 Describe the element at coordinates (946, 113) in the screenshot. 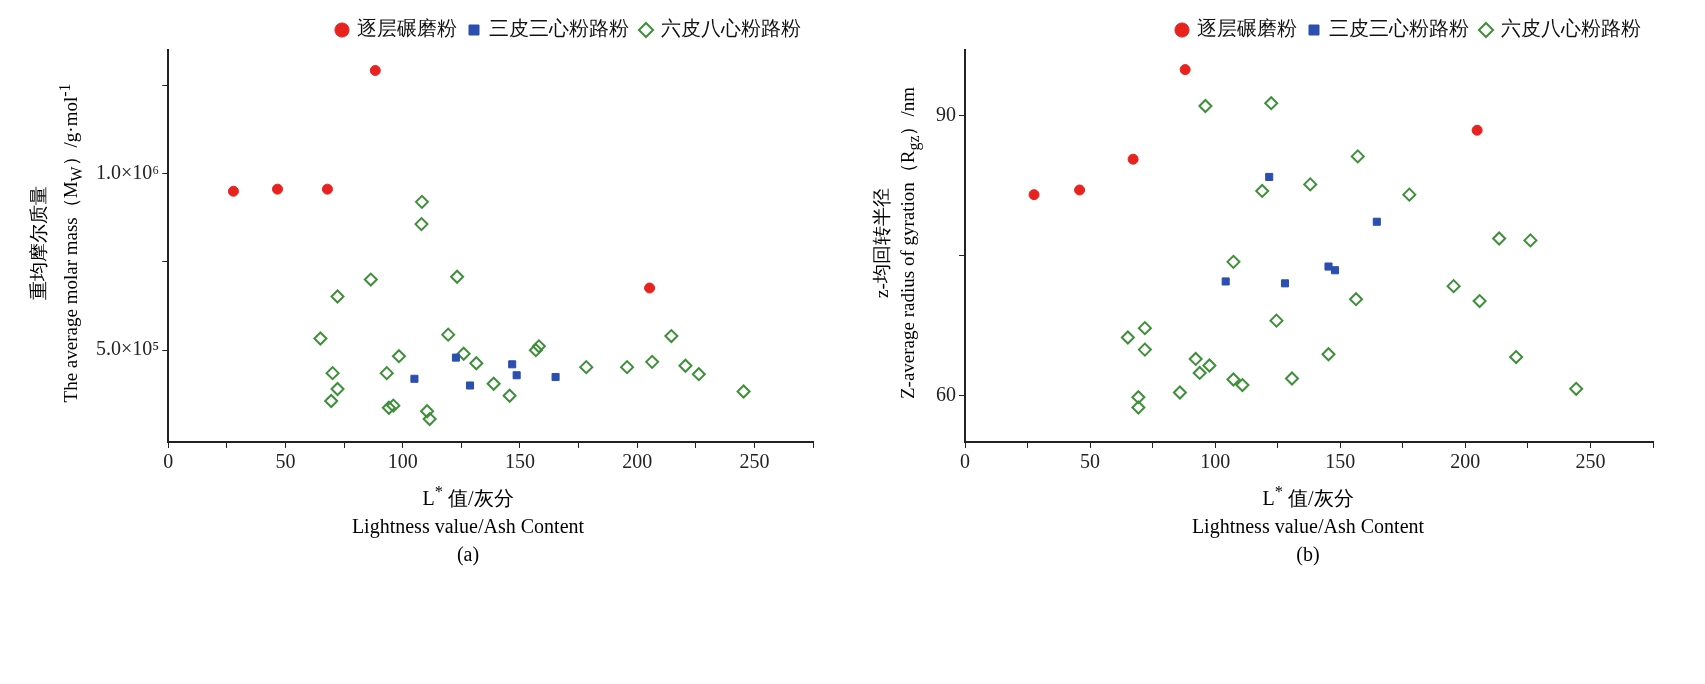

I see `y-tick-label: 90` at that location.